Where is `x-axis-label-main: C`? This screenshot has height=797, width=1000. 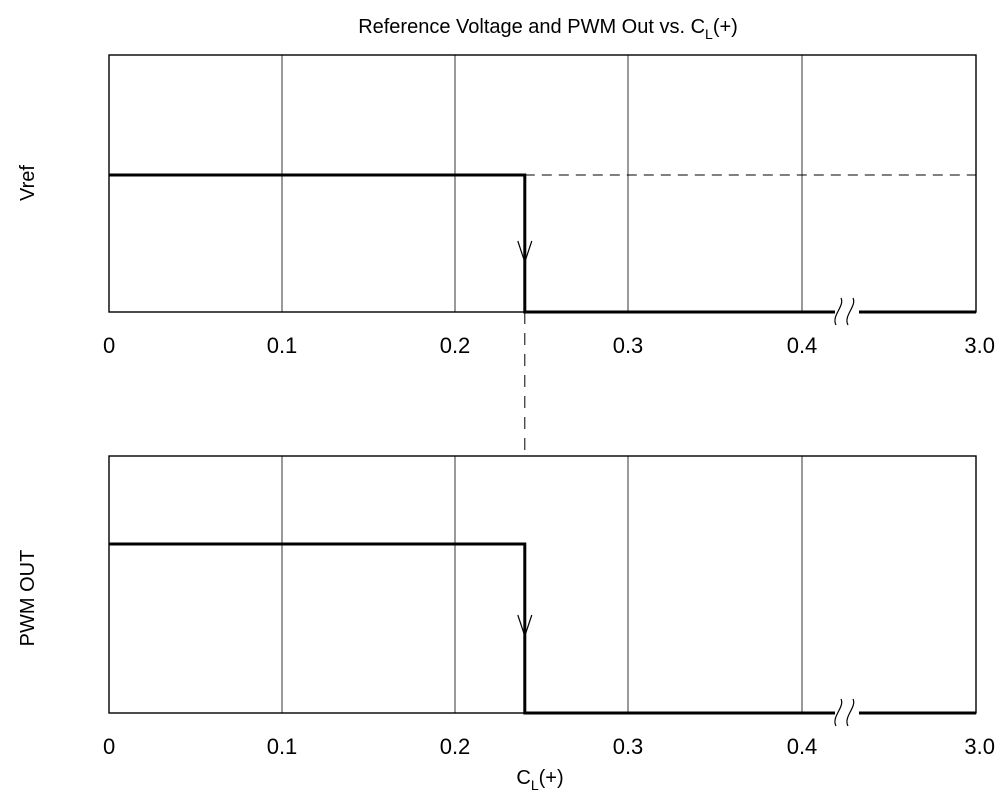 x-axis-label-main: C is located at coordinates (523, 778).